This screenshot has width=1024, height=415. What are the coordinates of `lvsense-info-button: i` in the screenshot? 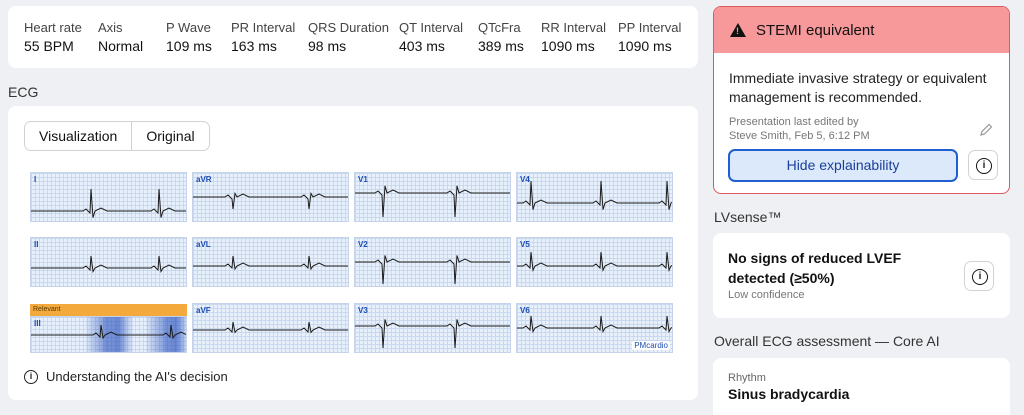 It's located at (979, 276).